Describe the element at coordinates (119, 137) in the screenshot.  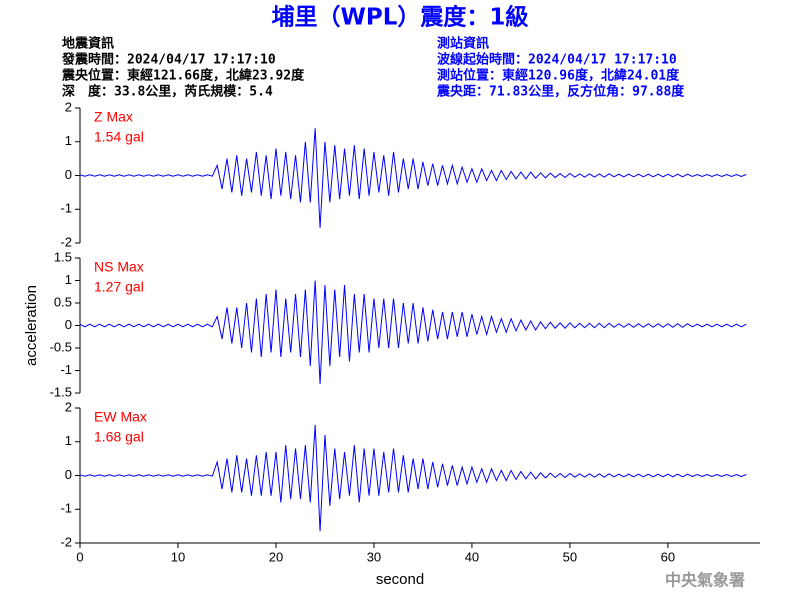
I see `max-label: 1.54 gal` at that location.